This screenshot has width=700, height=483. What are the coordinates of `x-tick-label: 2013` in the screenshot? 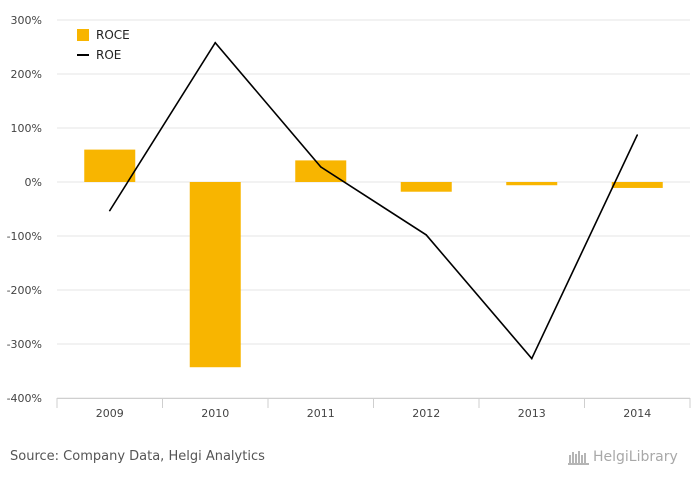 It's located at (532, 413).